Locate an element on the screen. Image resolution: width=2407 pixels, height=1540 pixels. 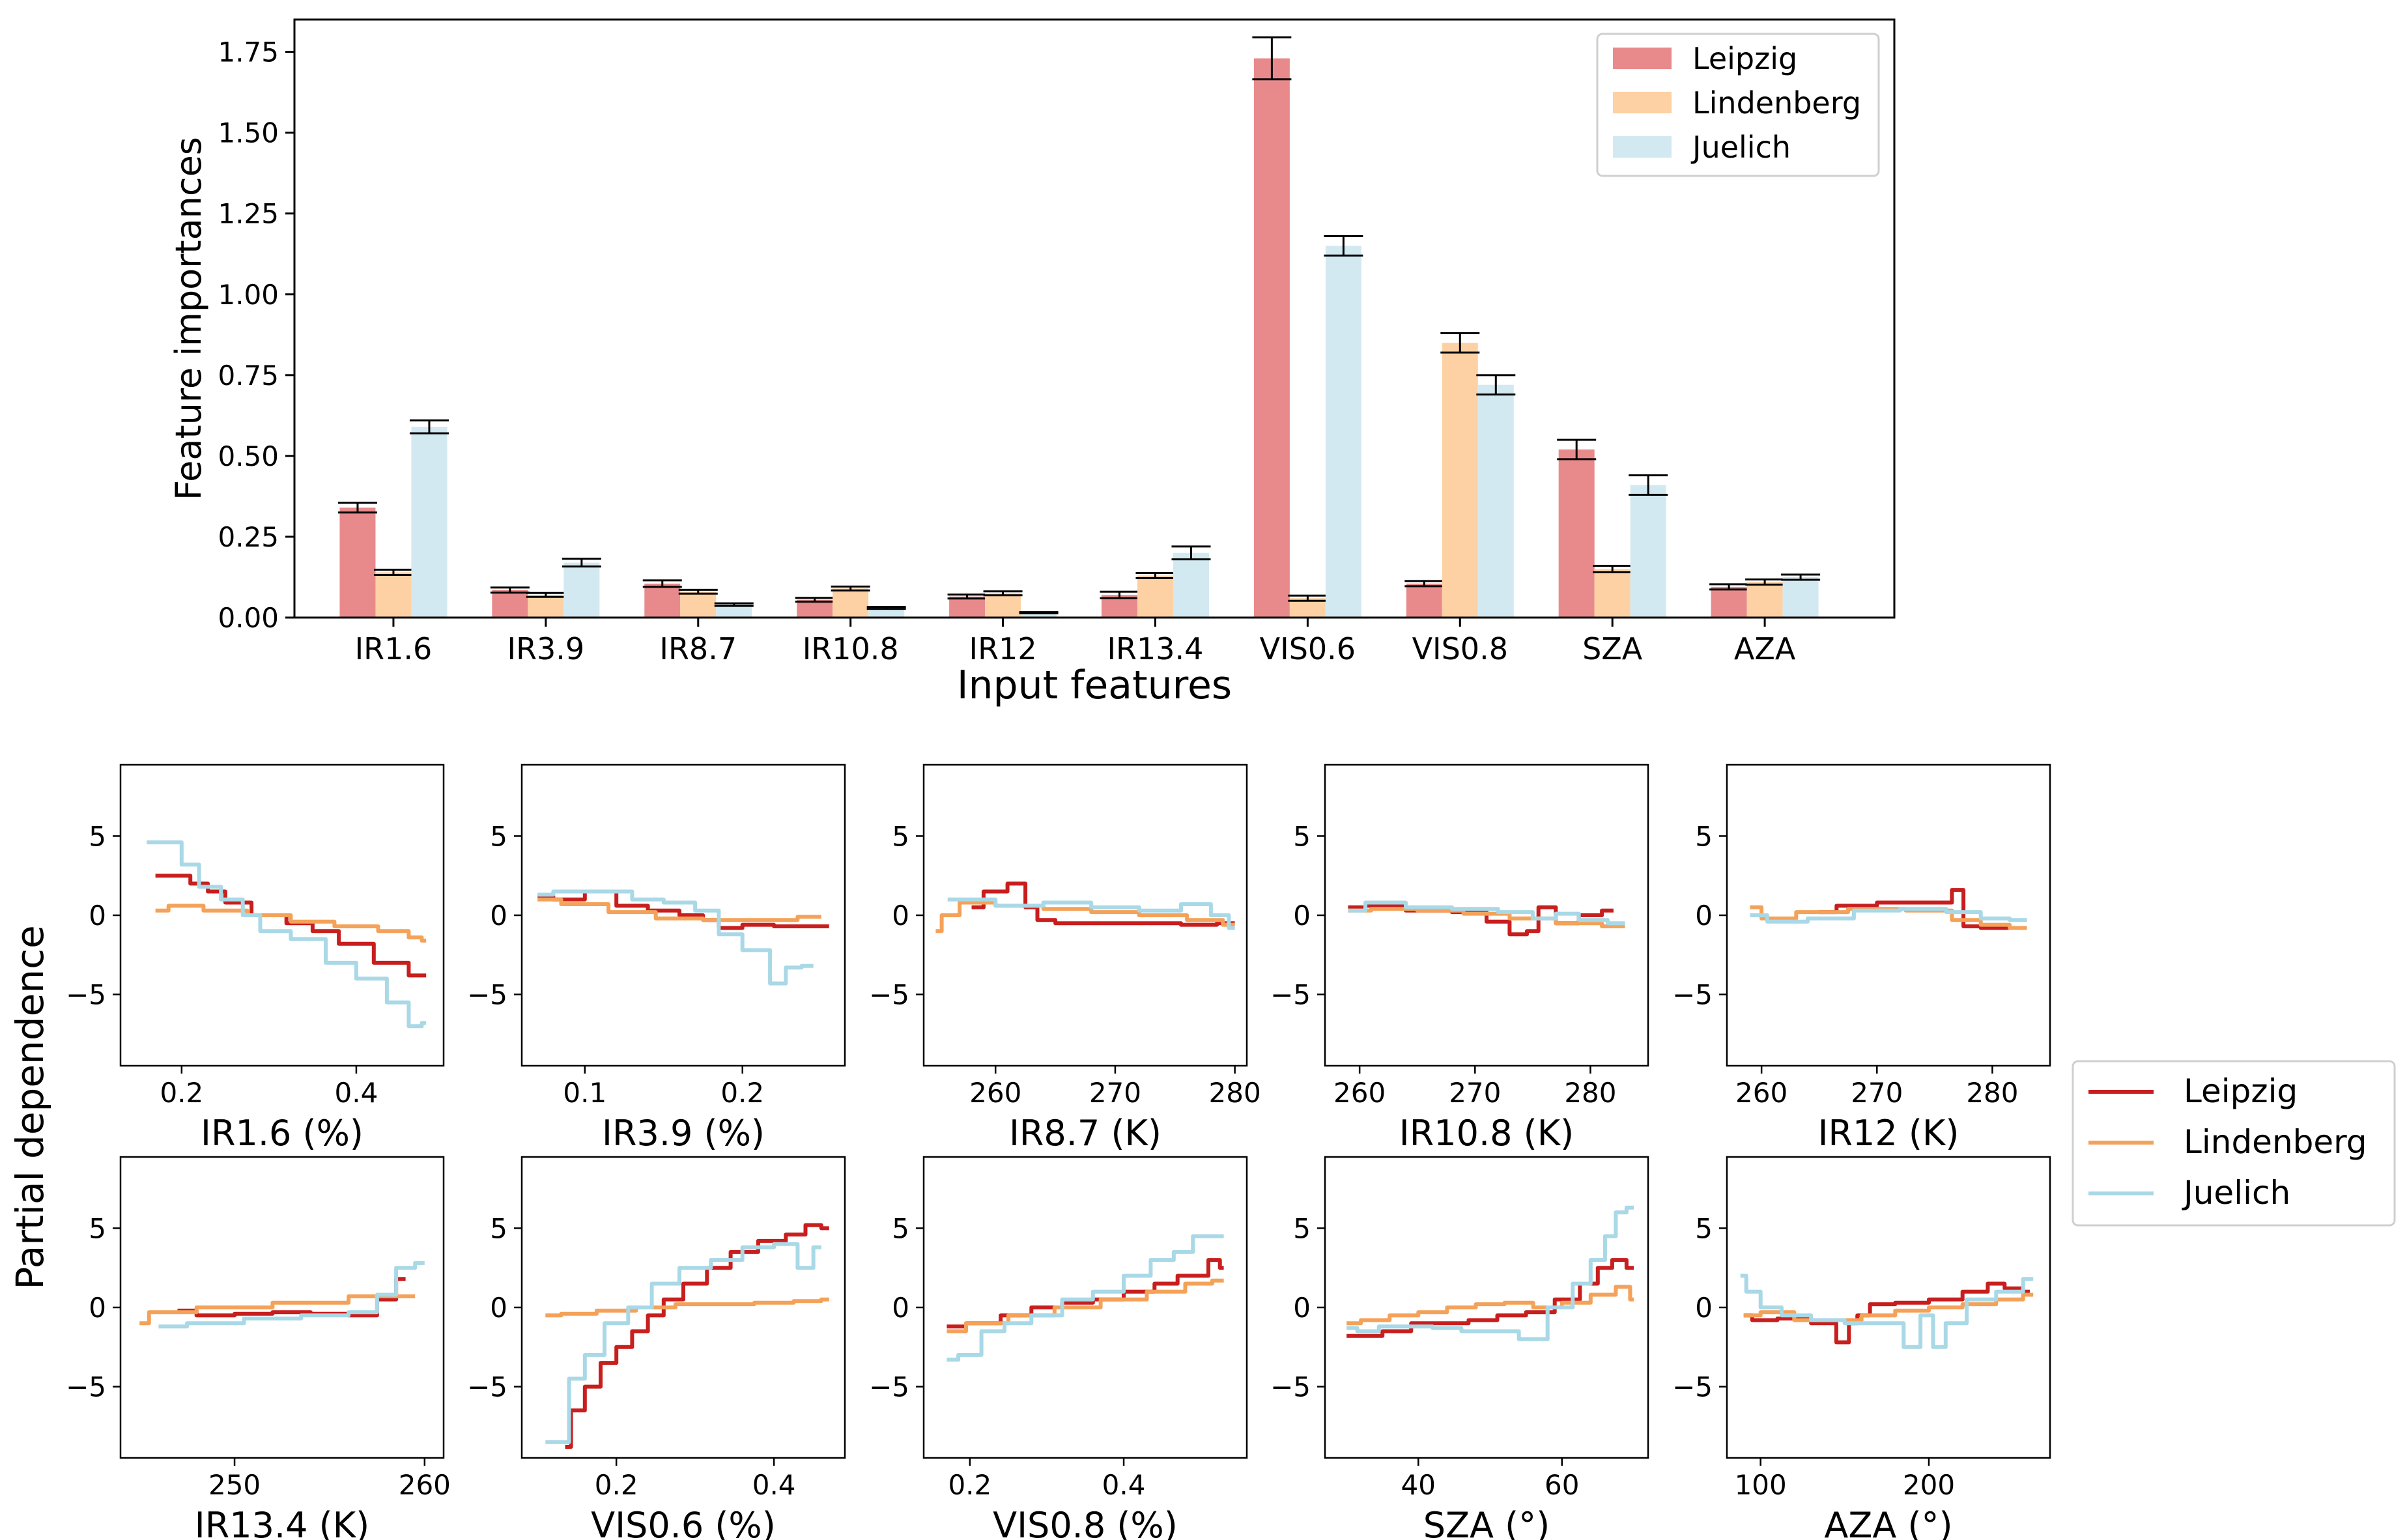
bar-x-tick-label: VIS0.8 is located at coordinates (1460, 648).